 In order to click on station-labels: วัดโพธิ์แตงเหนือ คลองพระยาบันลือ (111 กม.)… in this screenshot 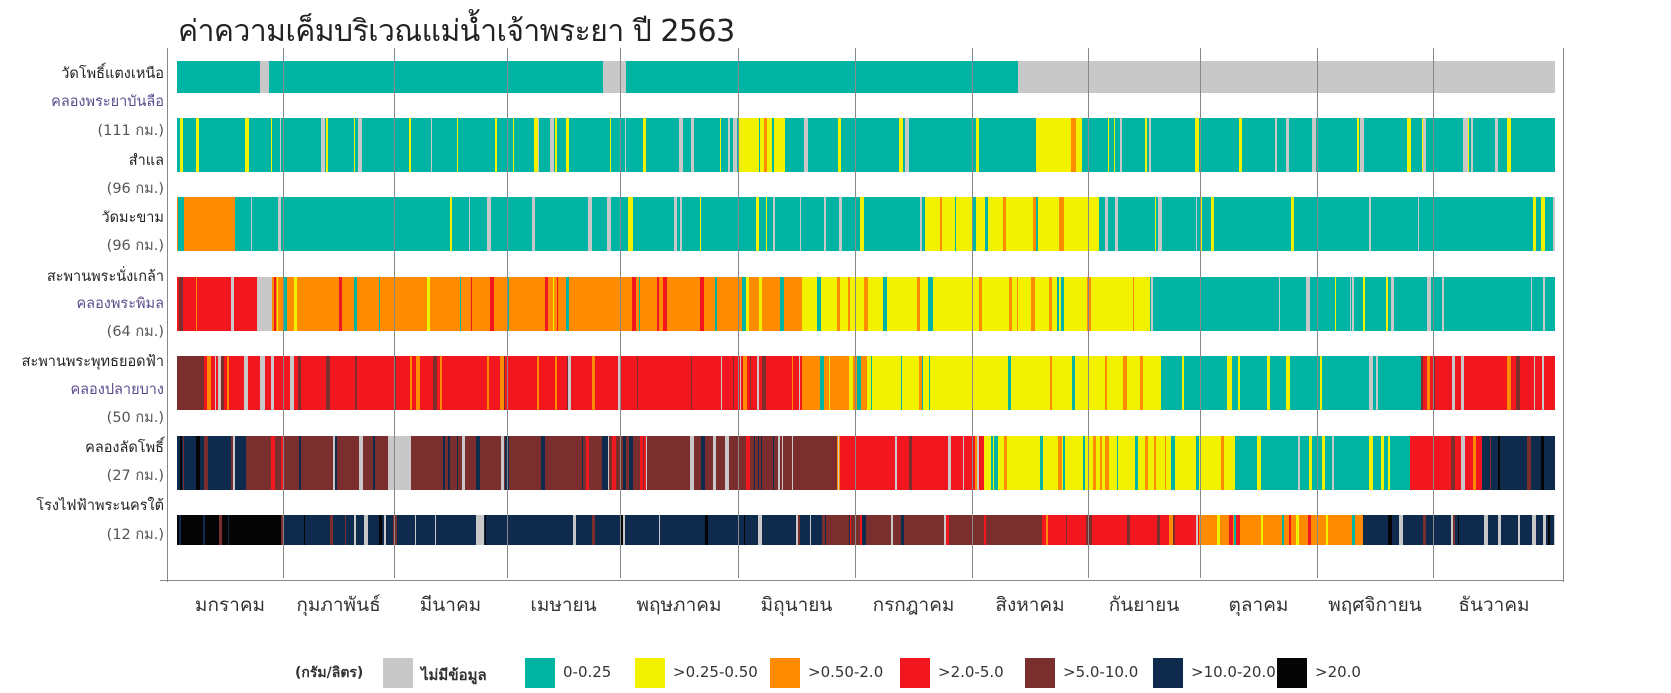, I will do `click(82, 300)`.